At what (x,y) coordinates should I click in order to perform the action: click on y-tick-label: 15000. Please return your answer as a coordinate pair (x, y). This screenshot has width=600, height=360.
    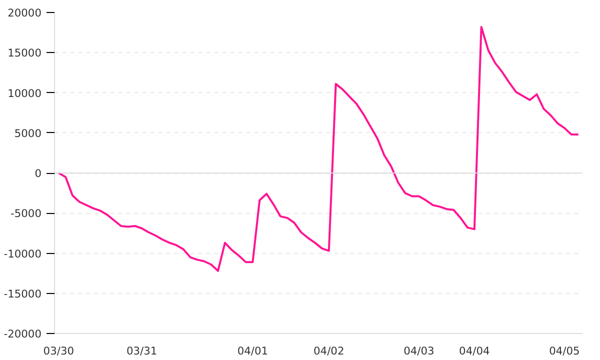
    Looking at the image, I should click on (25, 53).